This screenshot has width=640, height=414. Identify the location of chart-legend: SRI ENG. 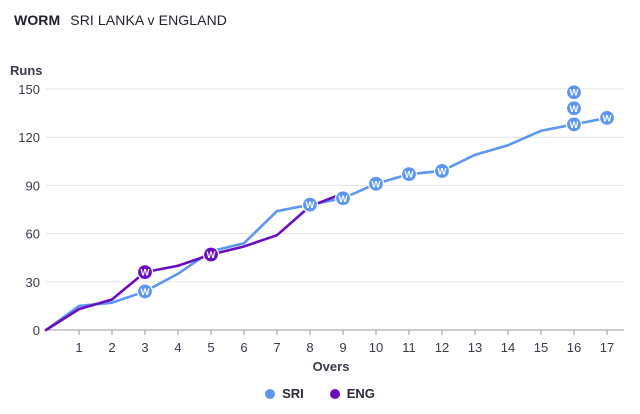
(320, 393).